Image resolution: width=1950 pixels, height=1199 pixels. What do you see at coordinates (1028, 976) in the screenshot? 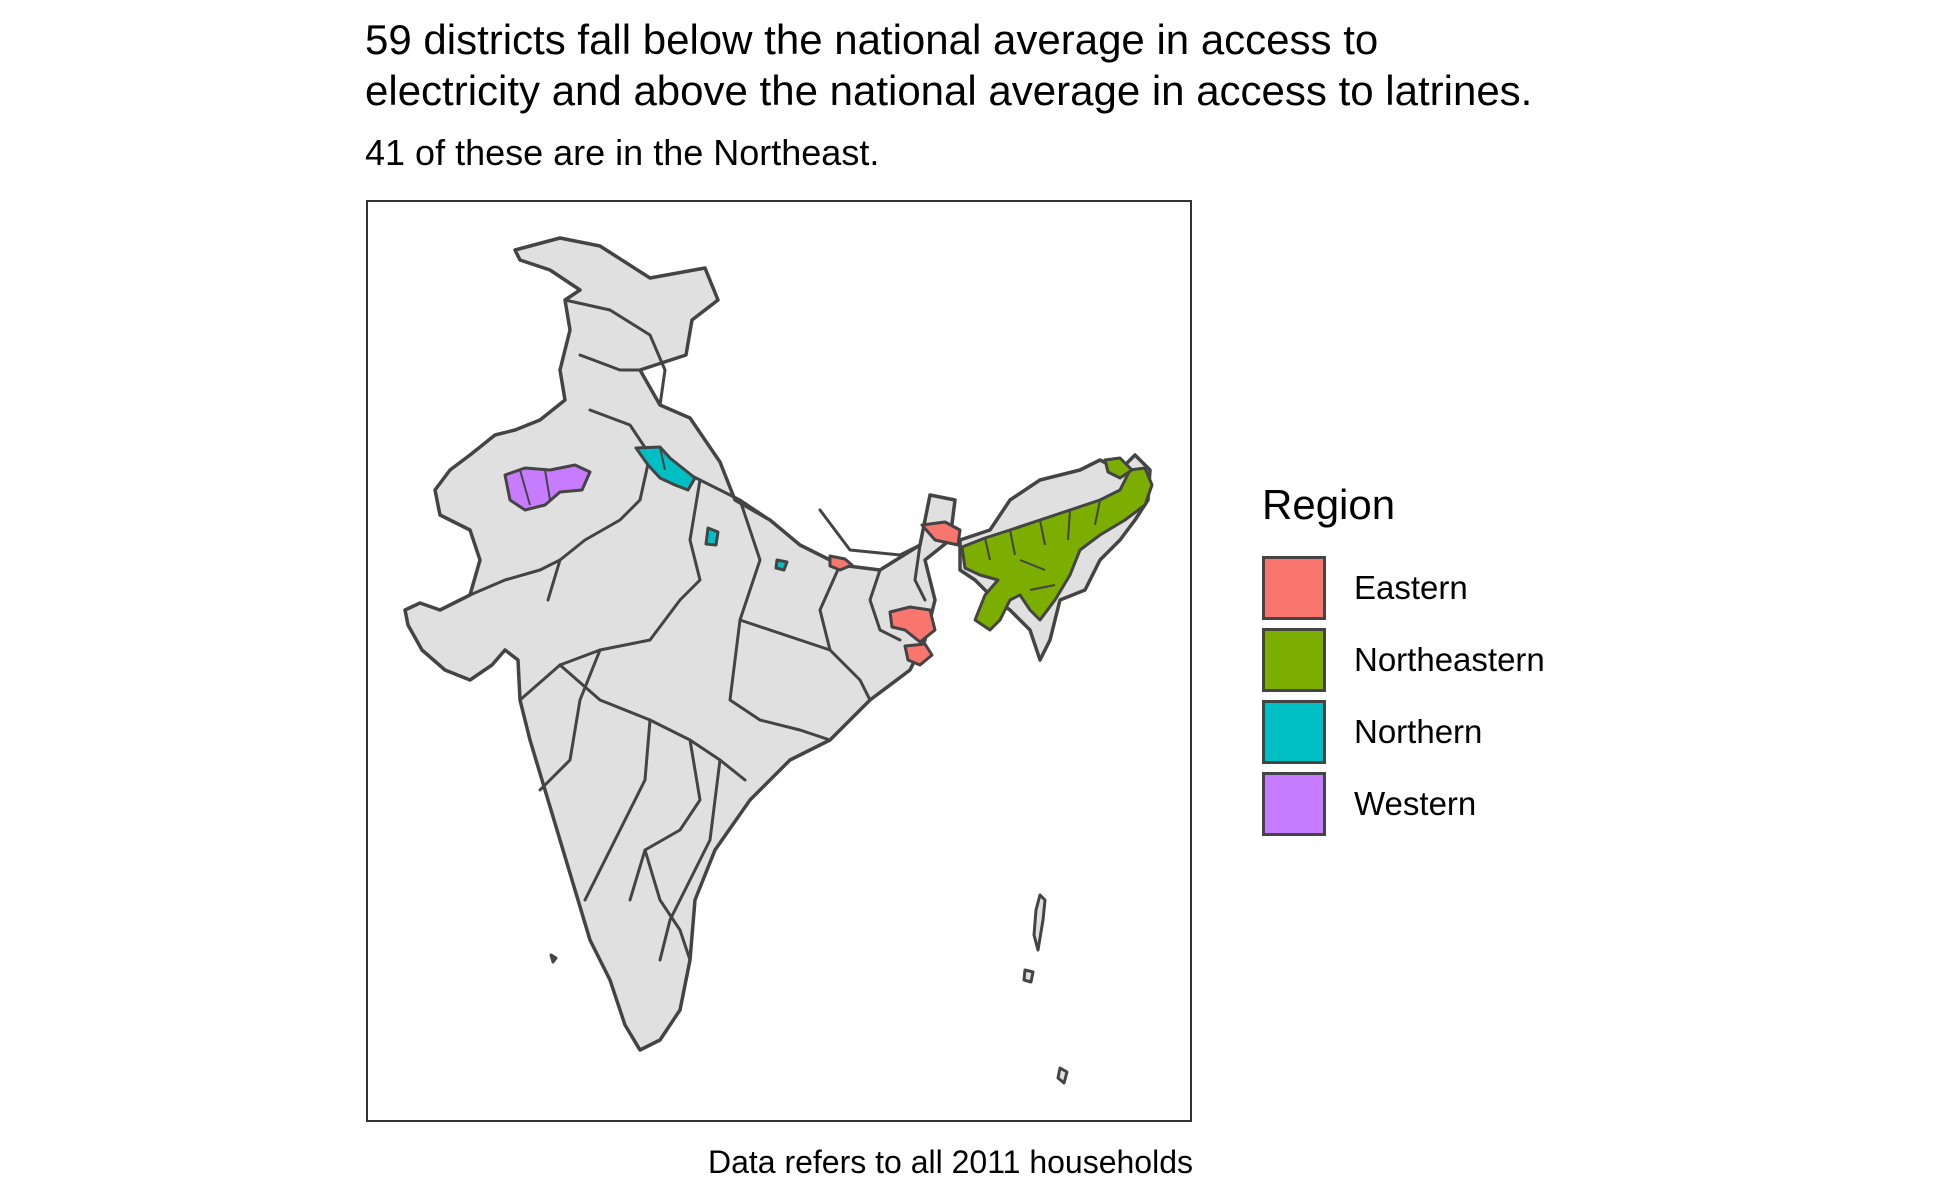
I see `nicobar-island-shape` at bounding box center [1028, 976].